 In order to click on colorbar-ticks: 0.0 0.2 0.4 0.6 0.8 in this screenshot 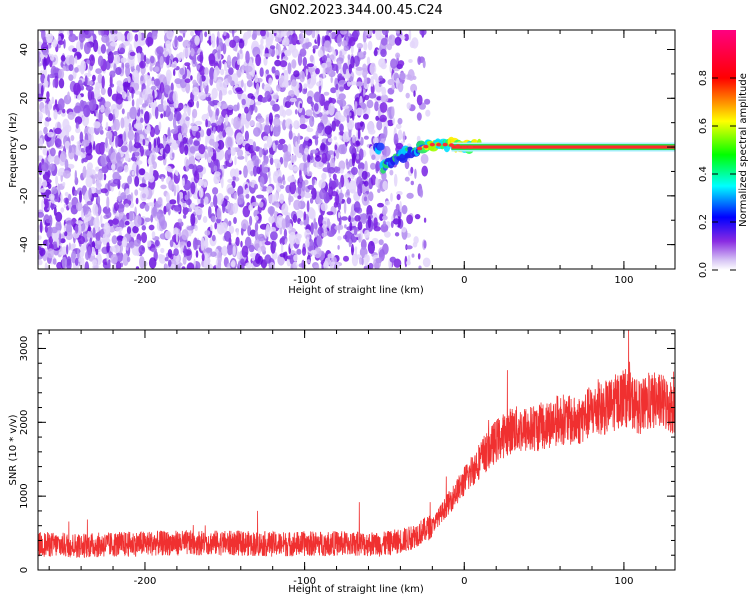, I will do `click(717, 174)`.